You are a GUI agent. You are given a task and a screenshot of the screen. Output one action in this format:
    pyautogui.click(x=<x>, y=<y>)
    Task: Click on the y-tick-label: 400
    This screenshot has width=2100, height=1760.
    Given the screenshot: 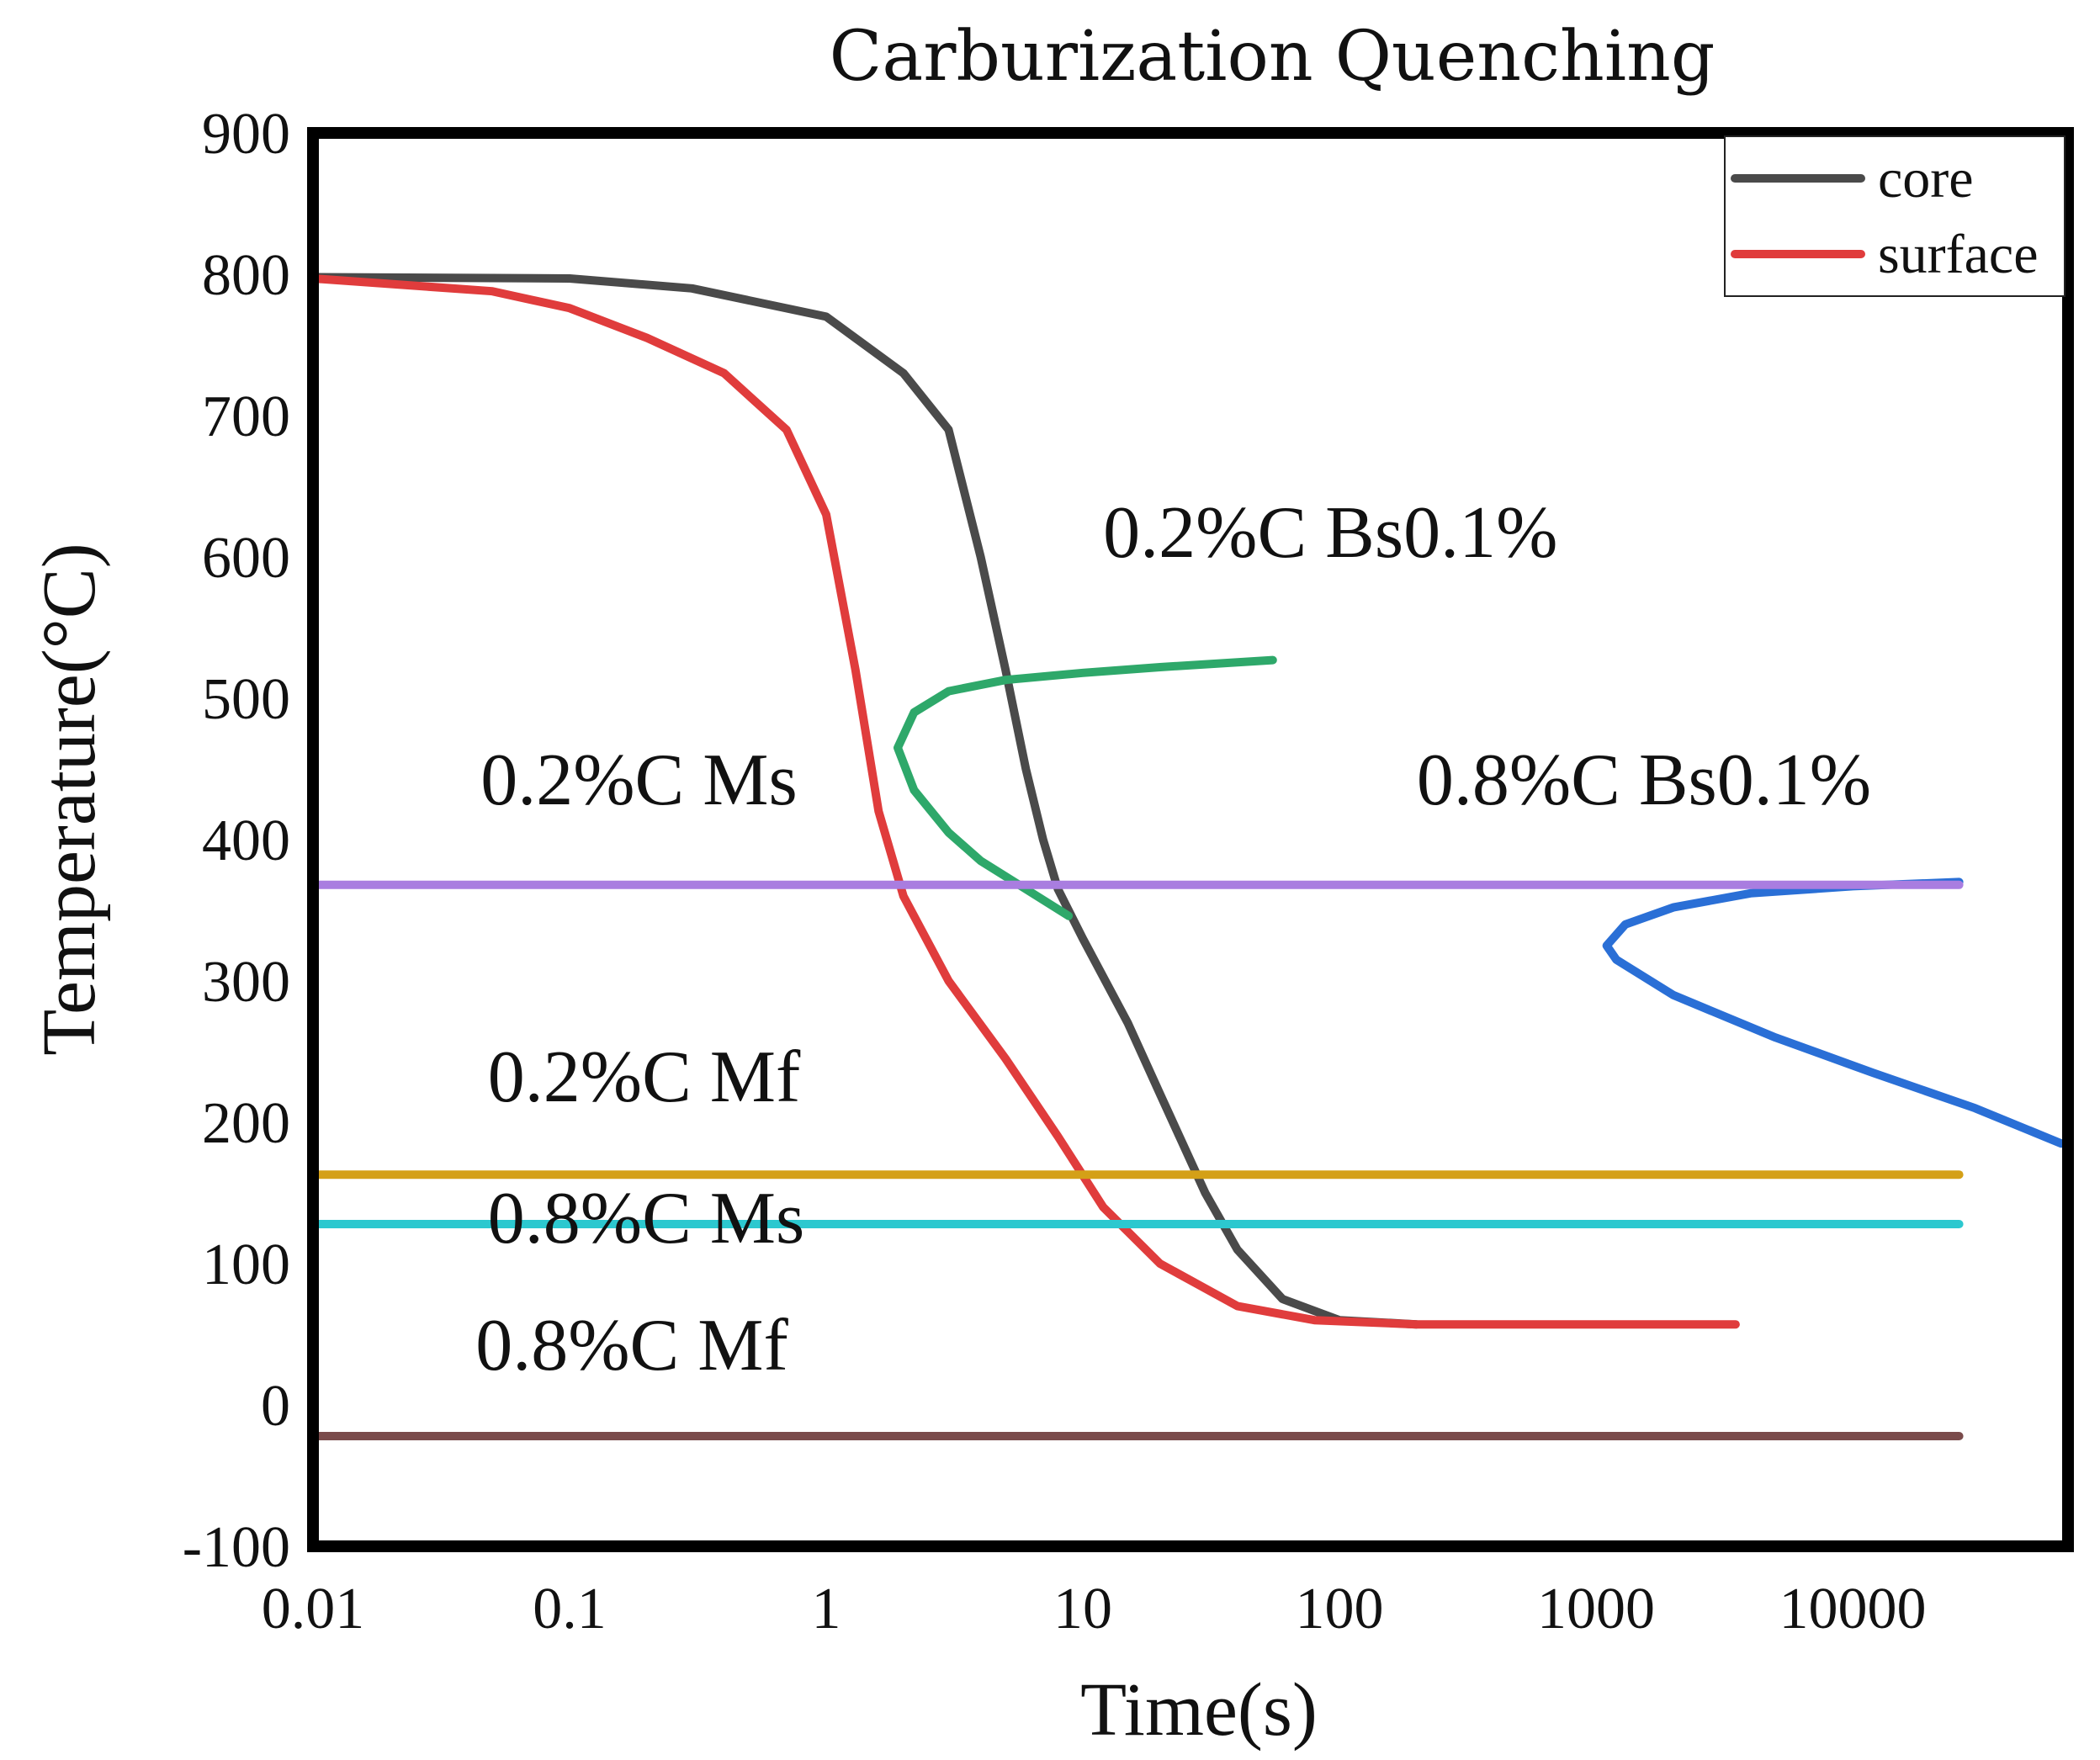 What is the action you would take?
    pyautogui.click(x=246, y=840)
    